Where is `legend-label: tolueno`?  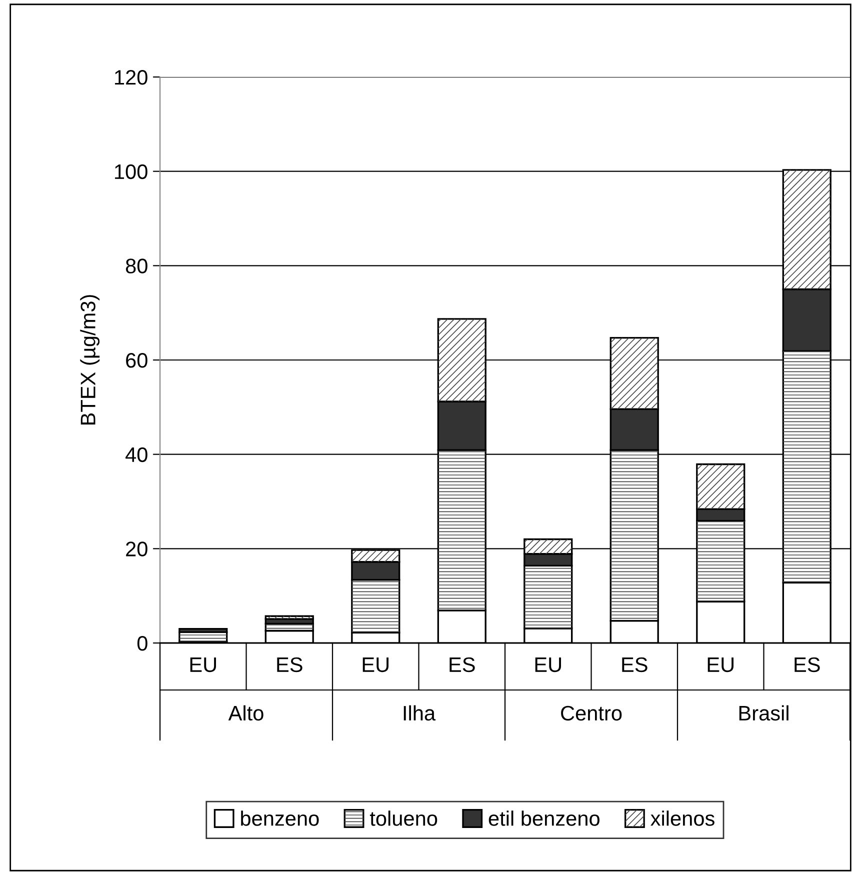
legend-label: tolueno is located at coordinates (404, 818).